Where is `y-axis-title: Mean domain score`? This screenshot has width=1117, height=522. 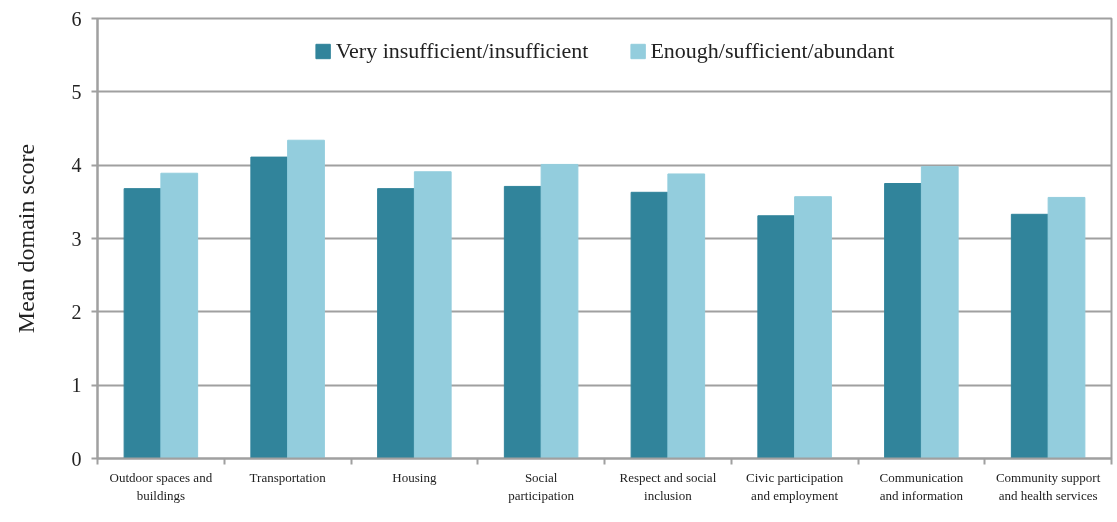 y-axis-title: Mean domain score is located at coordinates (25, 238).